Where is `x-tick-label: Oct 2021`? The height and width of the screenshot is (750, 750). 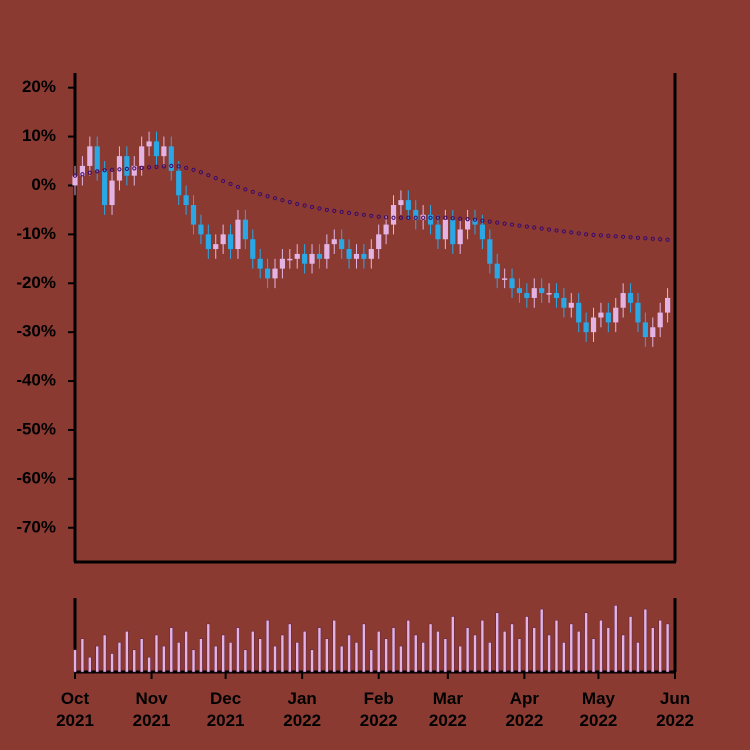 x-tick-label: Oct 2021 is located at coordinates (75, 709).